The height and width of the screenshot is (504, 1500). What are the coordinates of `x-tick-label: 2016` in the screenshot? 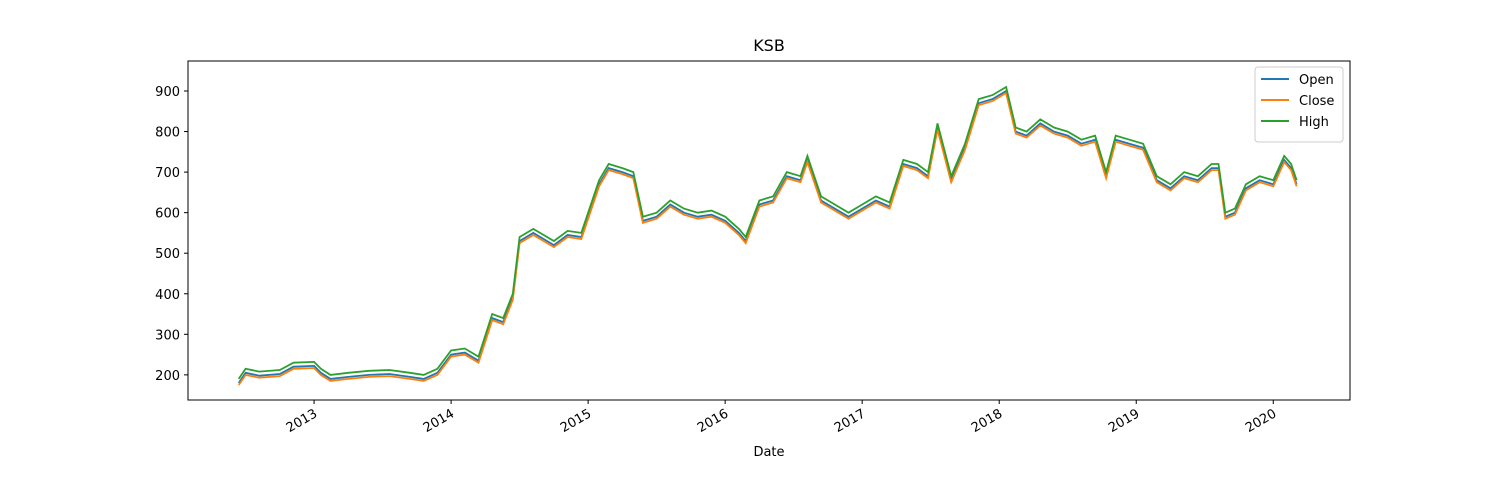 It's located at (713, 421).